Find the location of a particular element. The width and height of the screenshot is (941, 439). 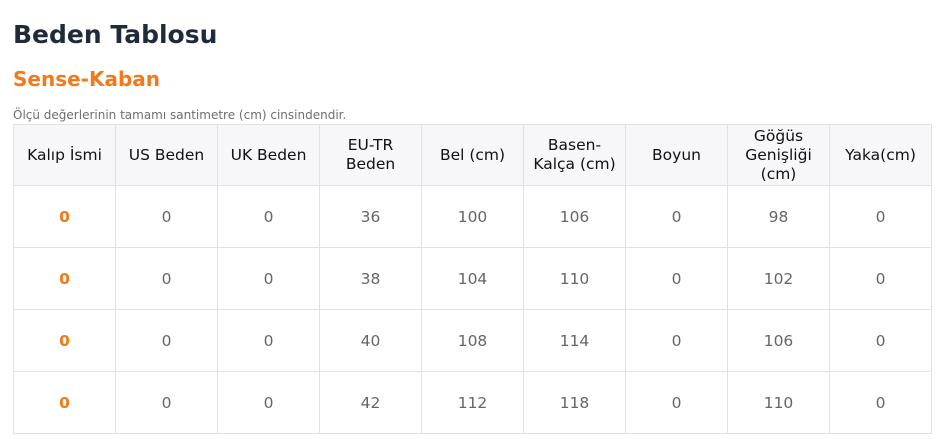

table-cell-basen-kalca: 106 is located at coordinates (574, 216).